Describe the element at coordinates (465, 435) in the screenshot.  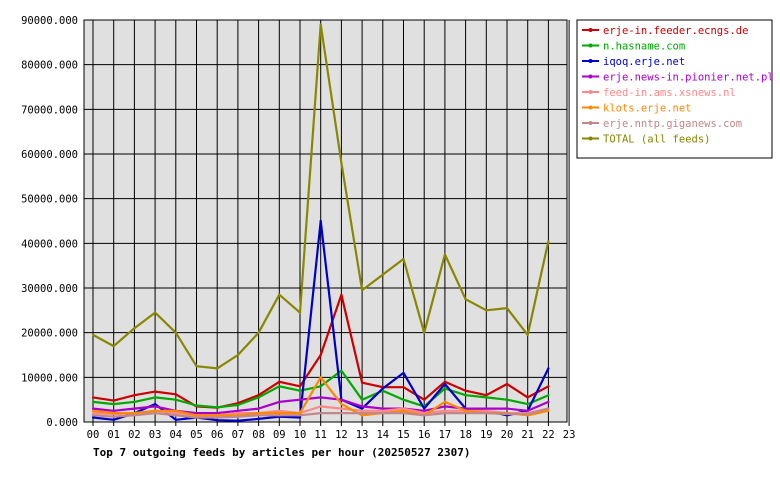
I see `x-tick-label: 18` at that location.